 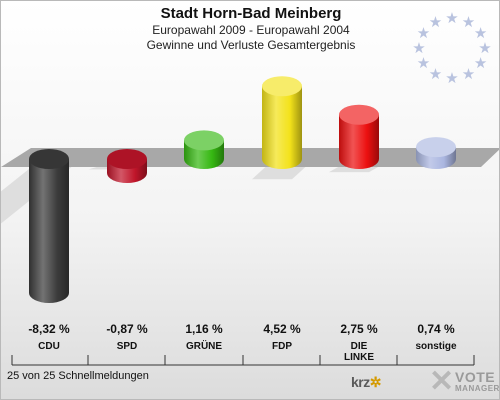 What do you see at coordinates (436, 329) in the screenshot?
I see `value-label: 0,74 %` at bounding box center [436, 329].